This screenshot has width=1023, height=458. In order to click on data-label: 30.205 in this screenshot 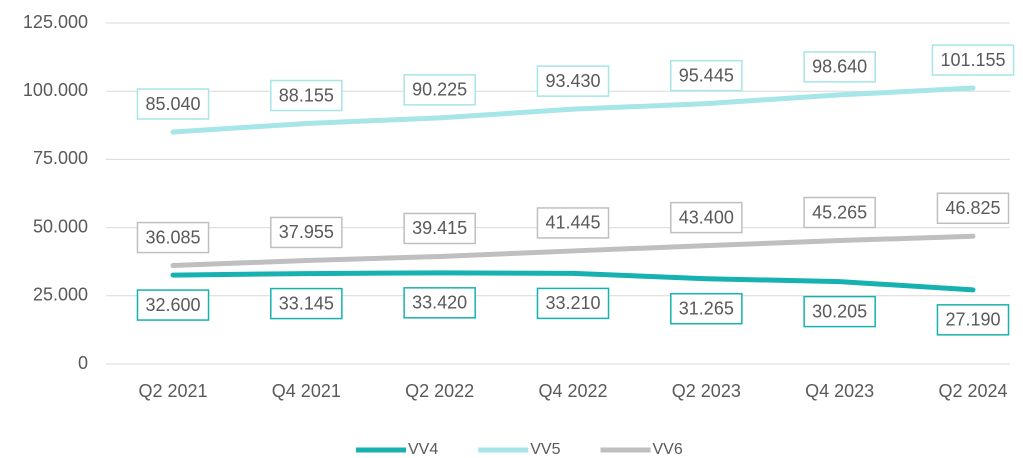, I will do `click(839, 311)`.